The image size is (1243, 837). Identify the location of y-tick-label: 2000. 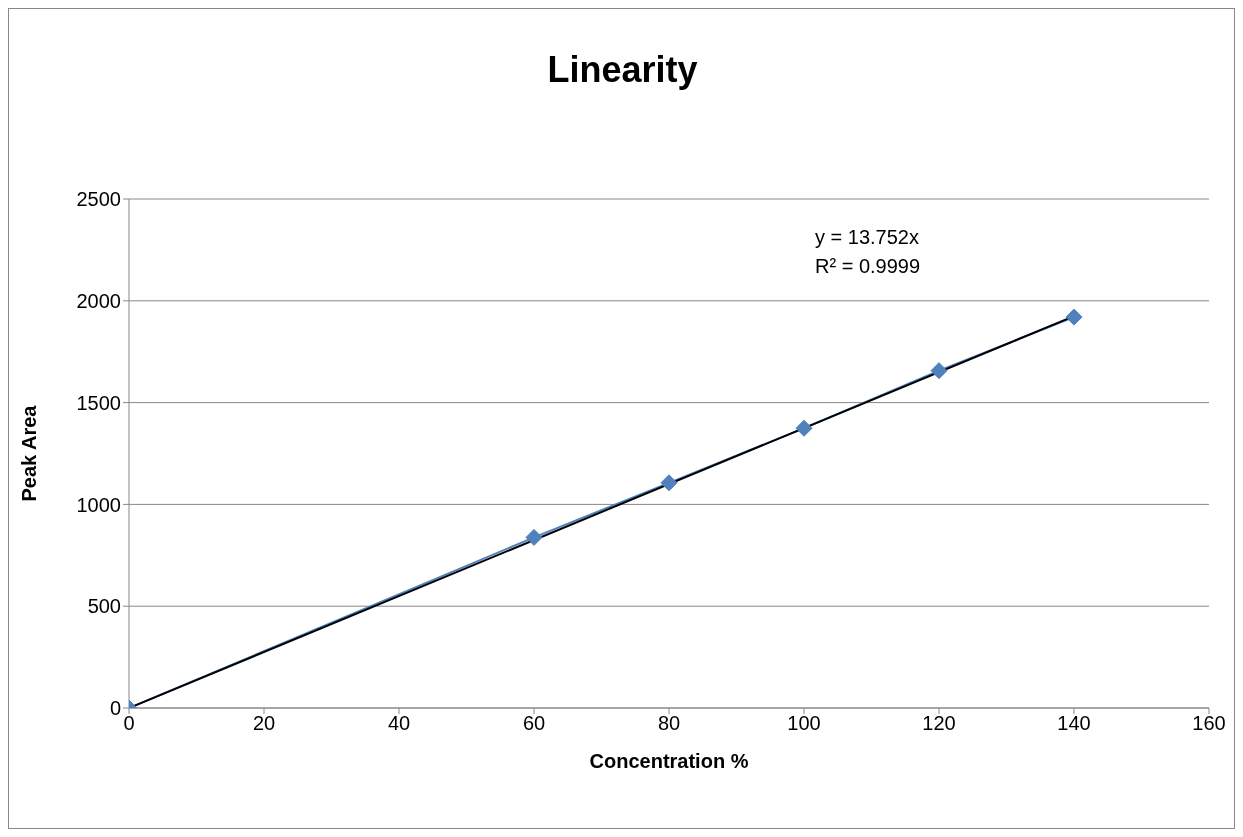
(98, 300).